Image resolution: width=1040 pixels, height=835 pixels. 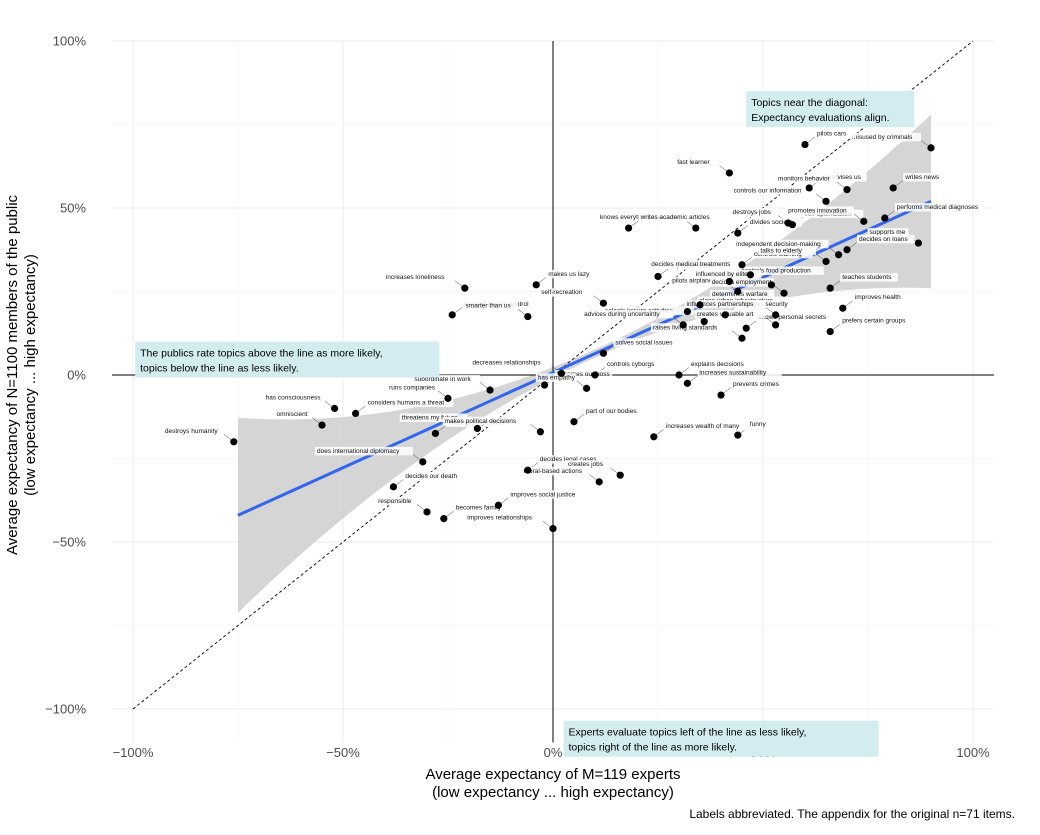 What do you see at coordinates (553, 752) in the screenshot?
I see `x-tick-label: 0%` at bounding box center [553, 752].